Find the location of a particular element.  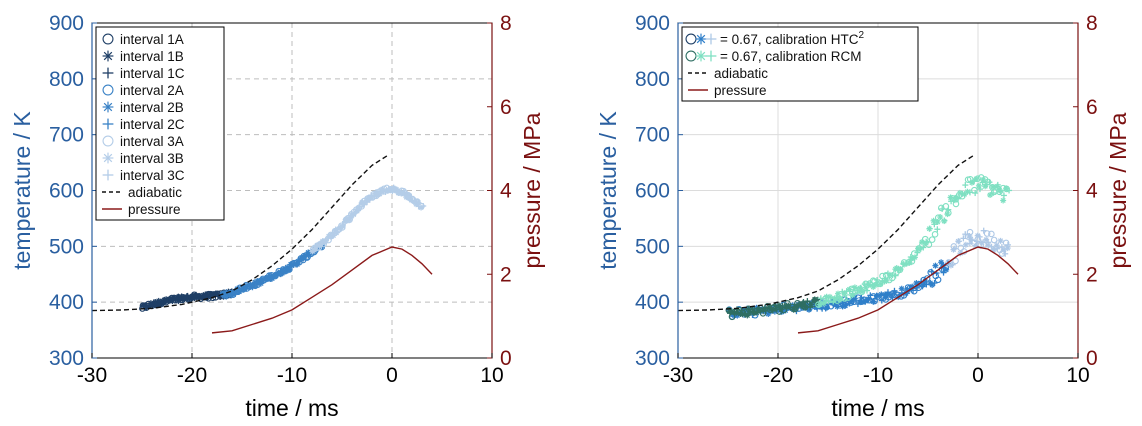

x-ticks: -30 -20 -10 0 10 is located at coordinates (876, 370).